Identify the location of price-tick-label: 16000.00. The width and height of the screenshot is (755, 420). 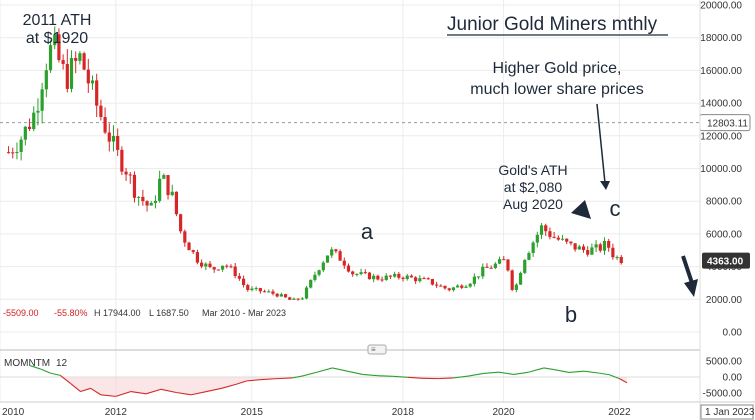
(721, 71).